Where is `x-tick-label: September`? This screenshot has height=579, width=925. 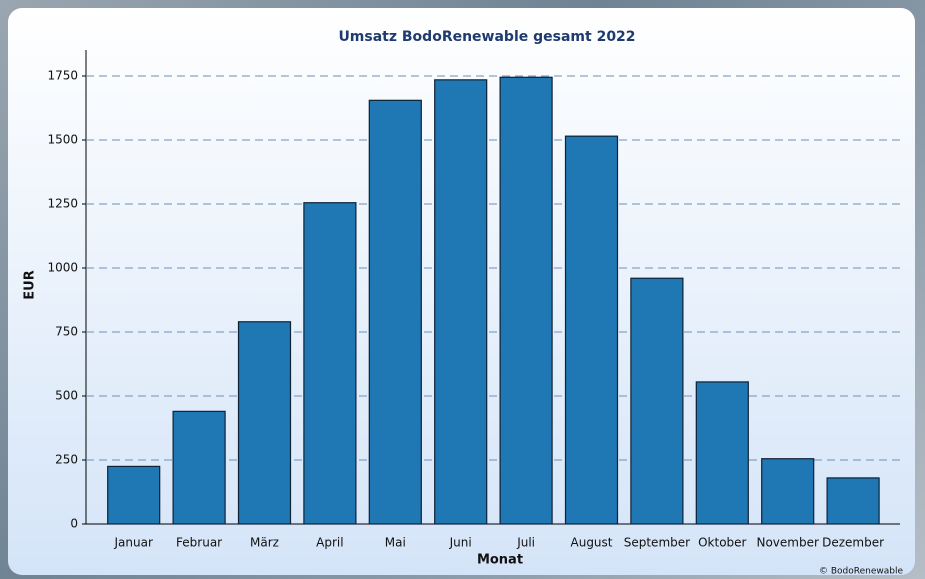
x-tick-label: September is located at coordinates (657, 543).